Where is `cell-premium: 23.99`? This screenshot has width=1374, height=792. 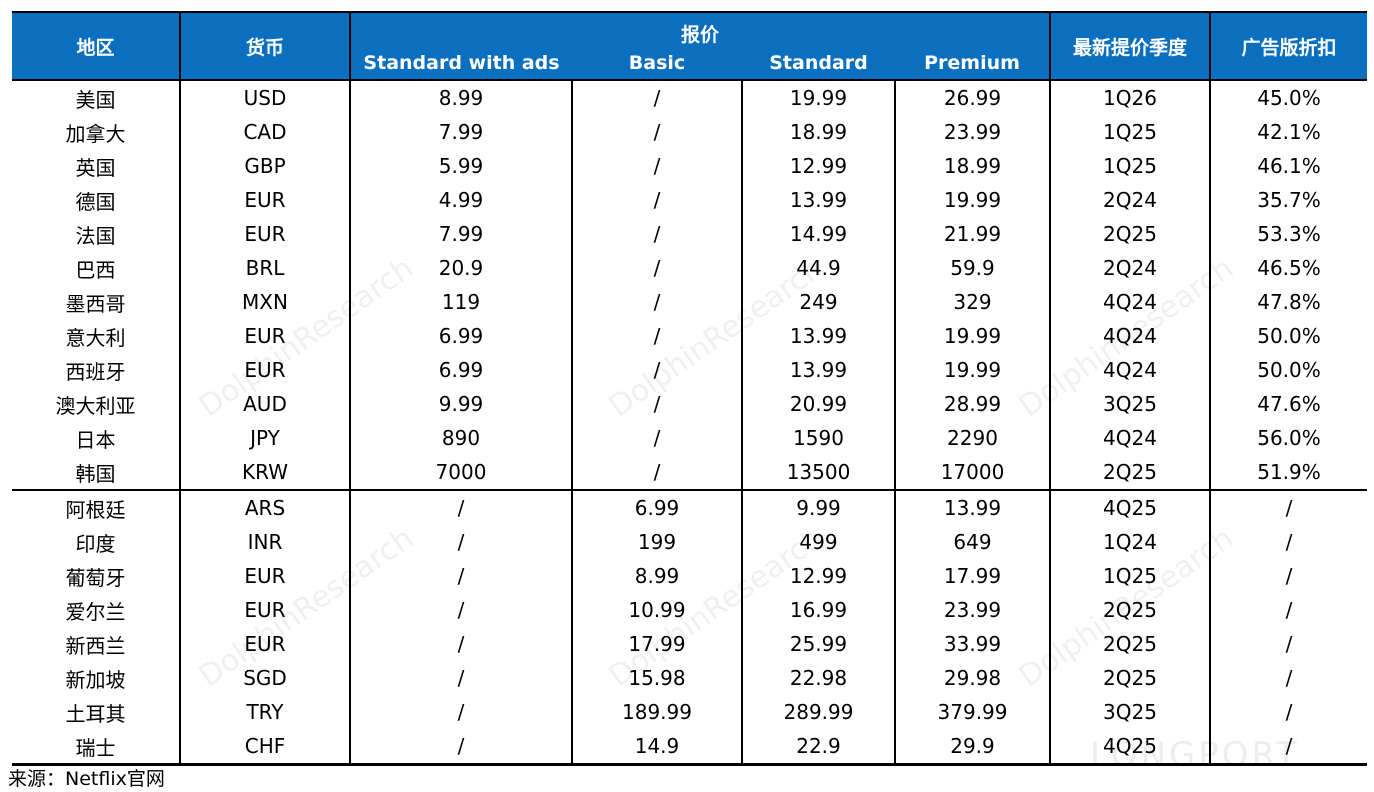
cell-premium: 23.99 is located at coordinates (972, 610).